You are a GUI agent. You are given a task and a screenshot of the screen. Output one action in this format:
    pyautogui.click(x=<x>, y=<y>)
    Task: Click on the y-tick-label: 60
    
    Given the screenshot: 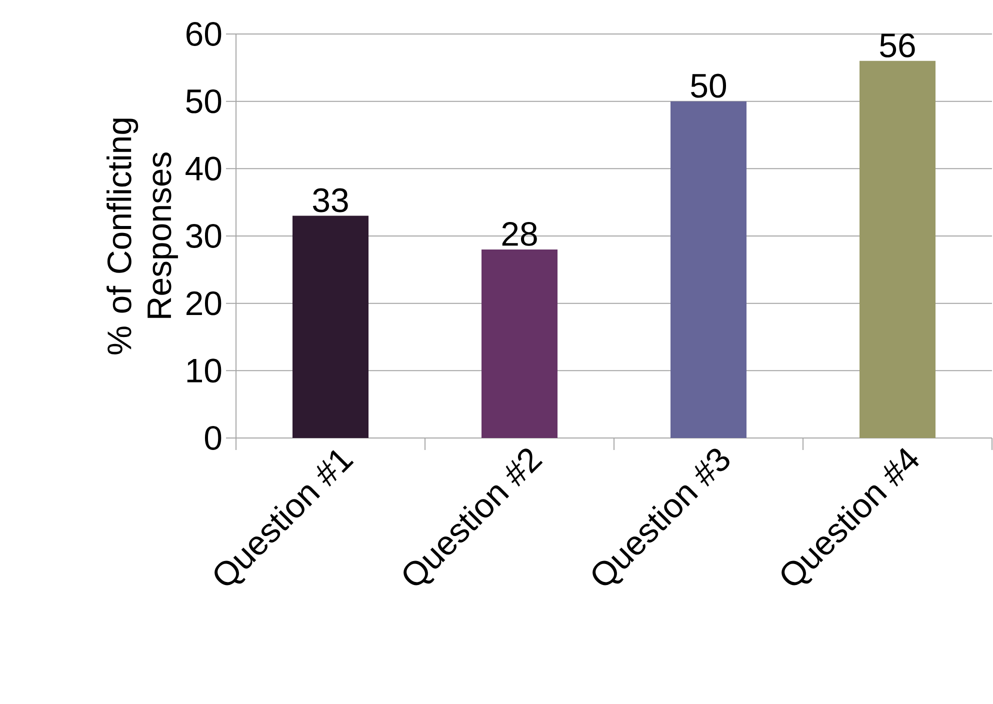 What is the action you would take?
    pyautogui.click(x=204, y=34)
    